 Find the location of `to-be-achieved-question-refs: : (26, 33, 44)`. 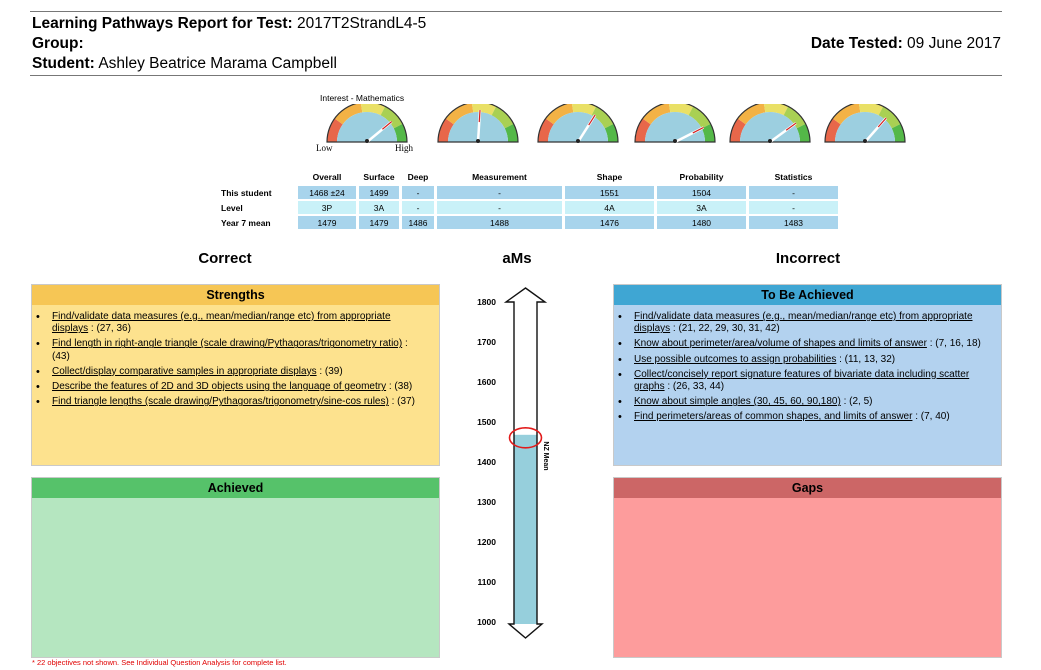

to-be-achieved-question-refs: : (26, 33, 44) is located at coordinates (694, 387).